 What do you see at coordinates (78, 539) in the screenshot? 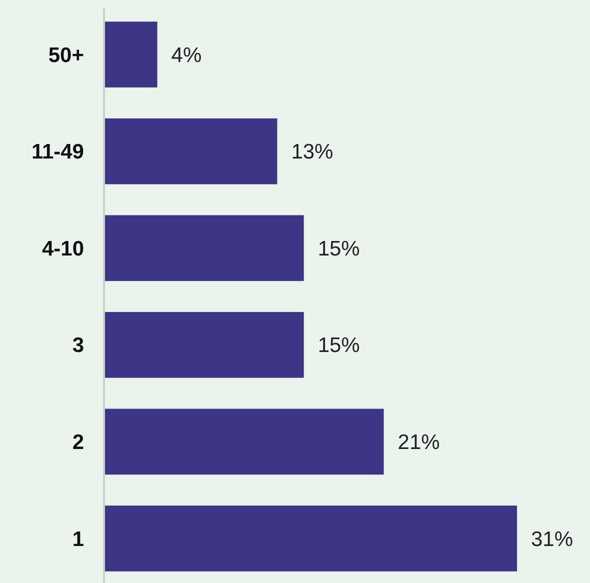
I see `y-tick-label: 1` at bounding box center [78, 539].